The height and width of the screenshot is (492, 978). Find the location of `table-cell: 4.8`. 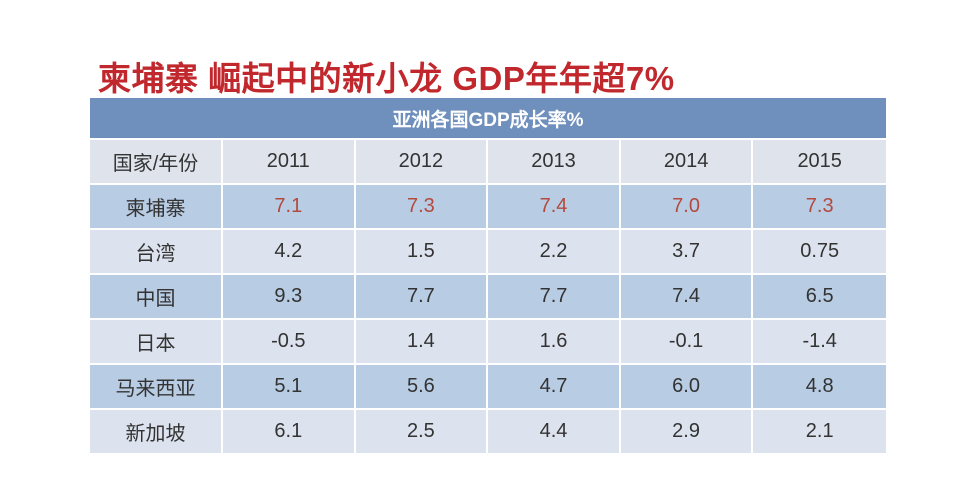

table-cell: 4.8 is located at coordinates (819, 387).